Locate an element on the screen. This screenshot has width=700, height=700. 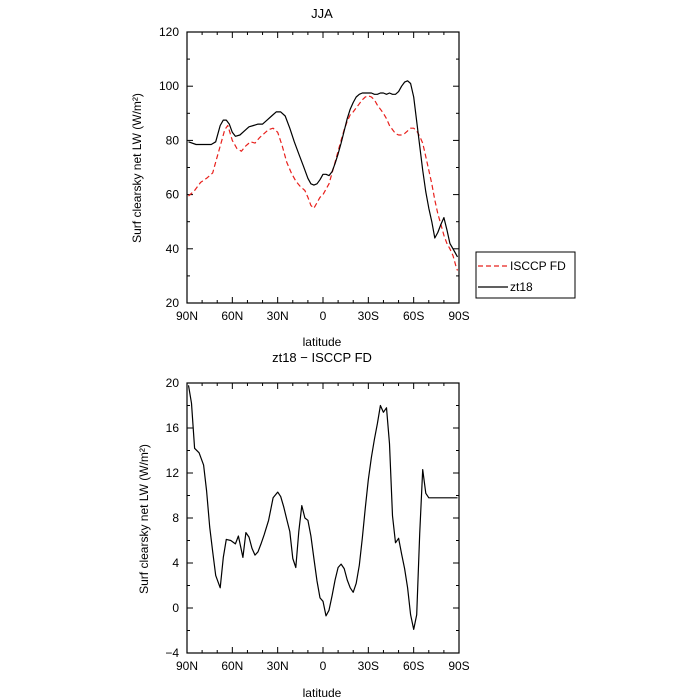
bottom-chart-ytick-label: 4 is located at coordinates (175, 563).